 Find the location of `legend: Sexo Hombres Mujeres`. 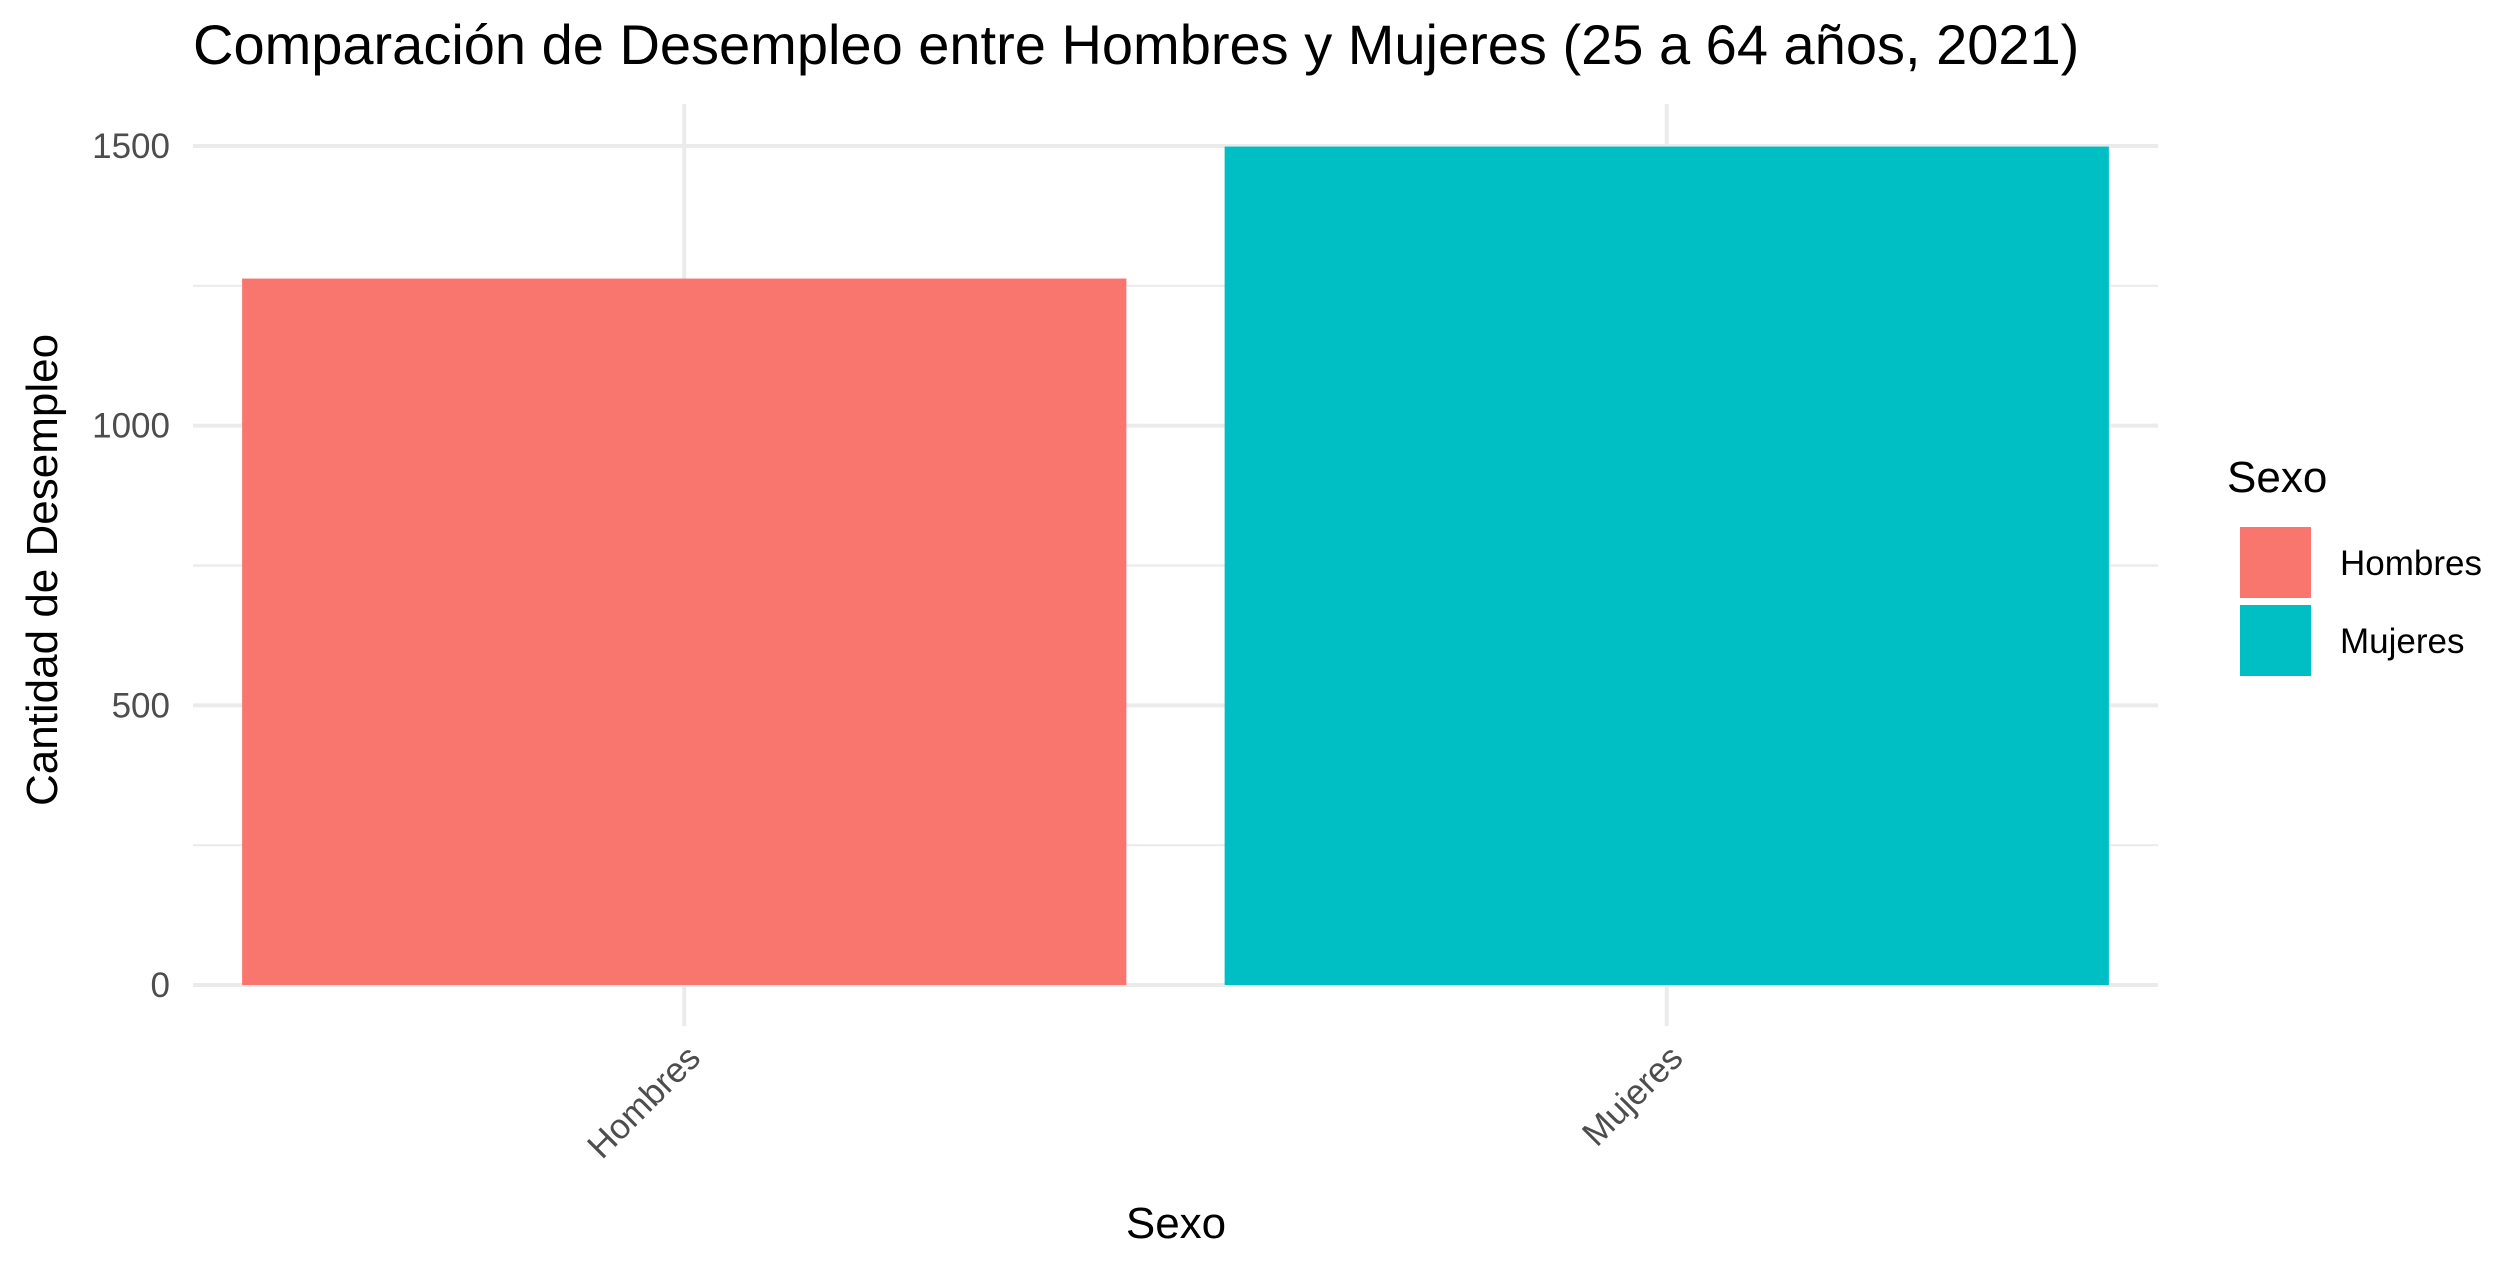

legend: Sexo Hombres Mujeres is located at coordinates (2354, 564).